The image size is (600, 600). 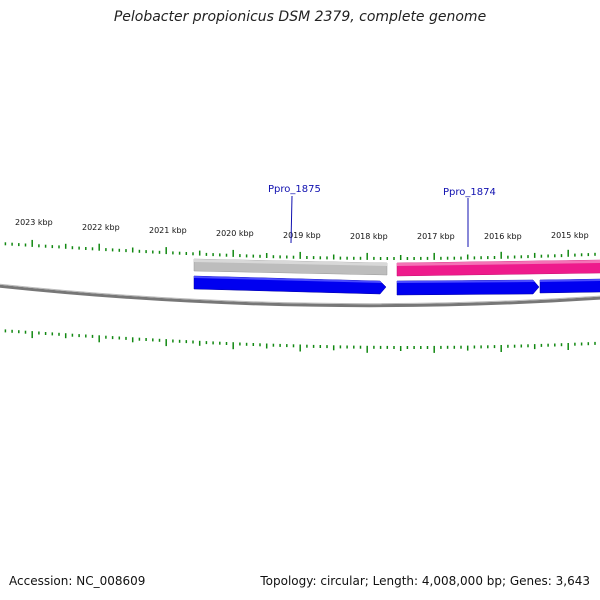 What do you see at coordinates (294, 189) in the screenshot?
I see `gene-label-ppro-1875: Ppro_1875` at bounding box center [294, 189].